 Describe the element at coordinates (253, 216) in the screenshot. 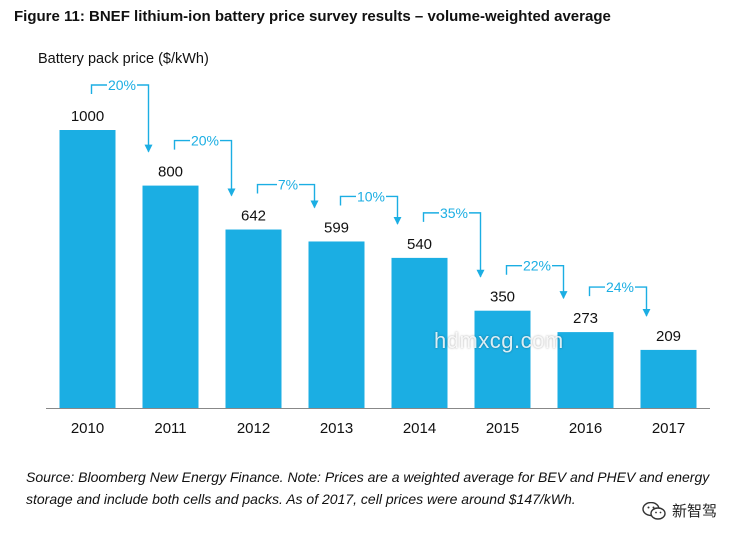

I see `value-label: 642` at that location.